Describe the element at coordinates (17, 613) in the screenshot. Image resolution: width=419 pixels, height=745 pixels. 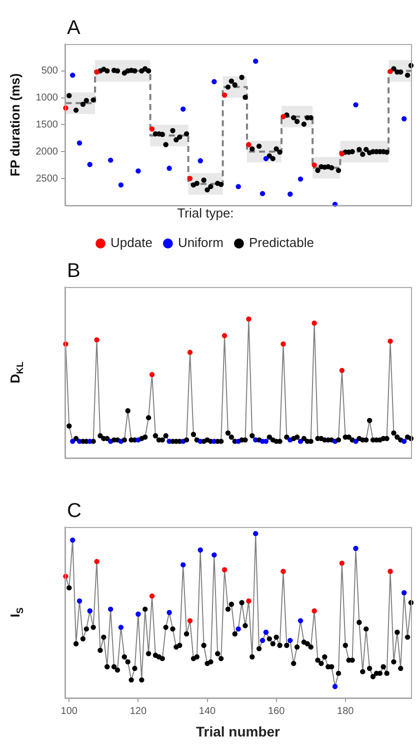
I see `y-axis-title: IS` at that location.